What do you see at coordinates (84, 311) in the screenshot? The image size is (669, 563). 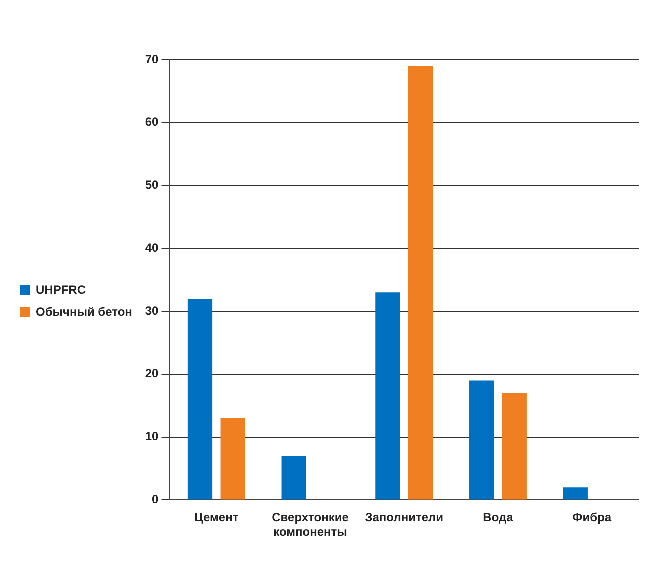 I see `legend-label: Обычный бетон` at bounding box center [84, 311].